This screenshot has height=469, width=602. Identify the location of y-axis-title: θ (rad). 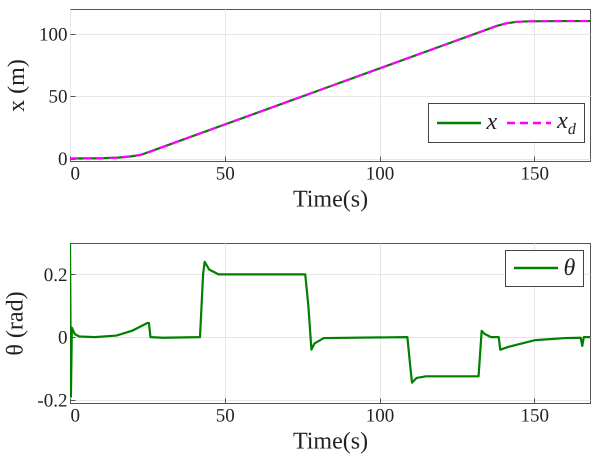
(15, 323).